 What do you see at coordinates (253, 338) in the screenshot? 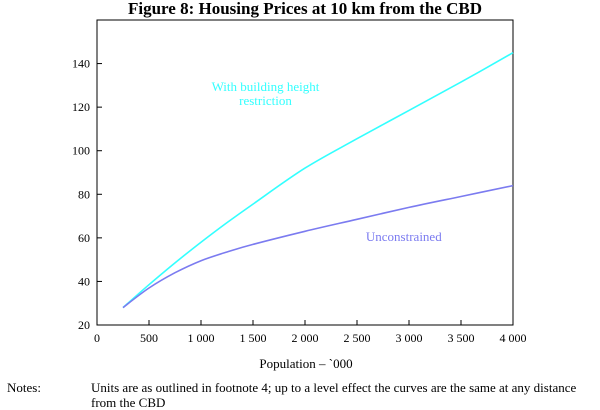
I see `x-tick-label: 1 500` at bounding box center [253, 338].